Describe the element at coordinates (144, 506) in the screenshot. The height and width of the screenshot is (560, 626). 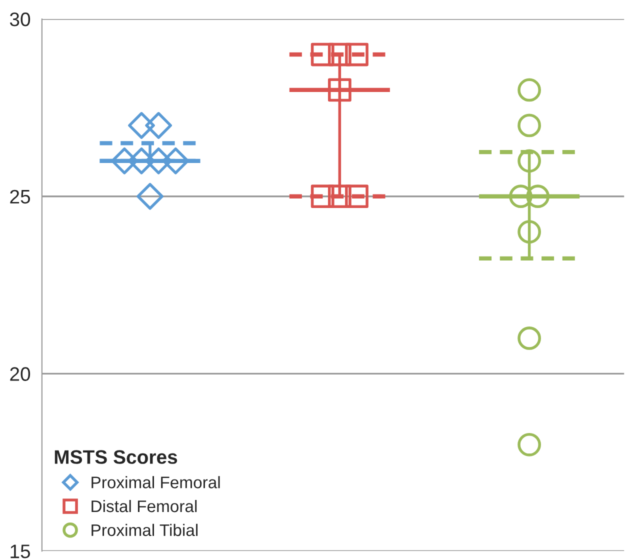
I see `legend-label: Distal Femoral` at that location.